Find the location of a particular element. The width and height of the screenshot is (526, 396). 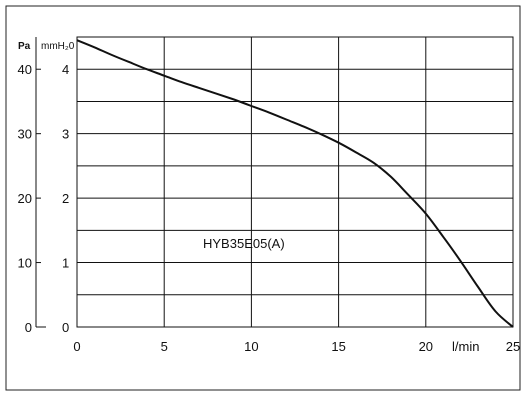

x-tick-label: 5 is located at coordinates (164, 346).